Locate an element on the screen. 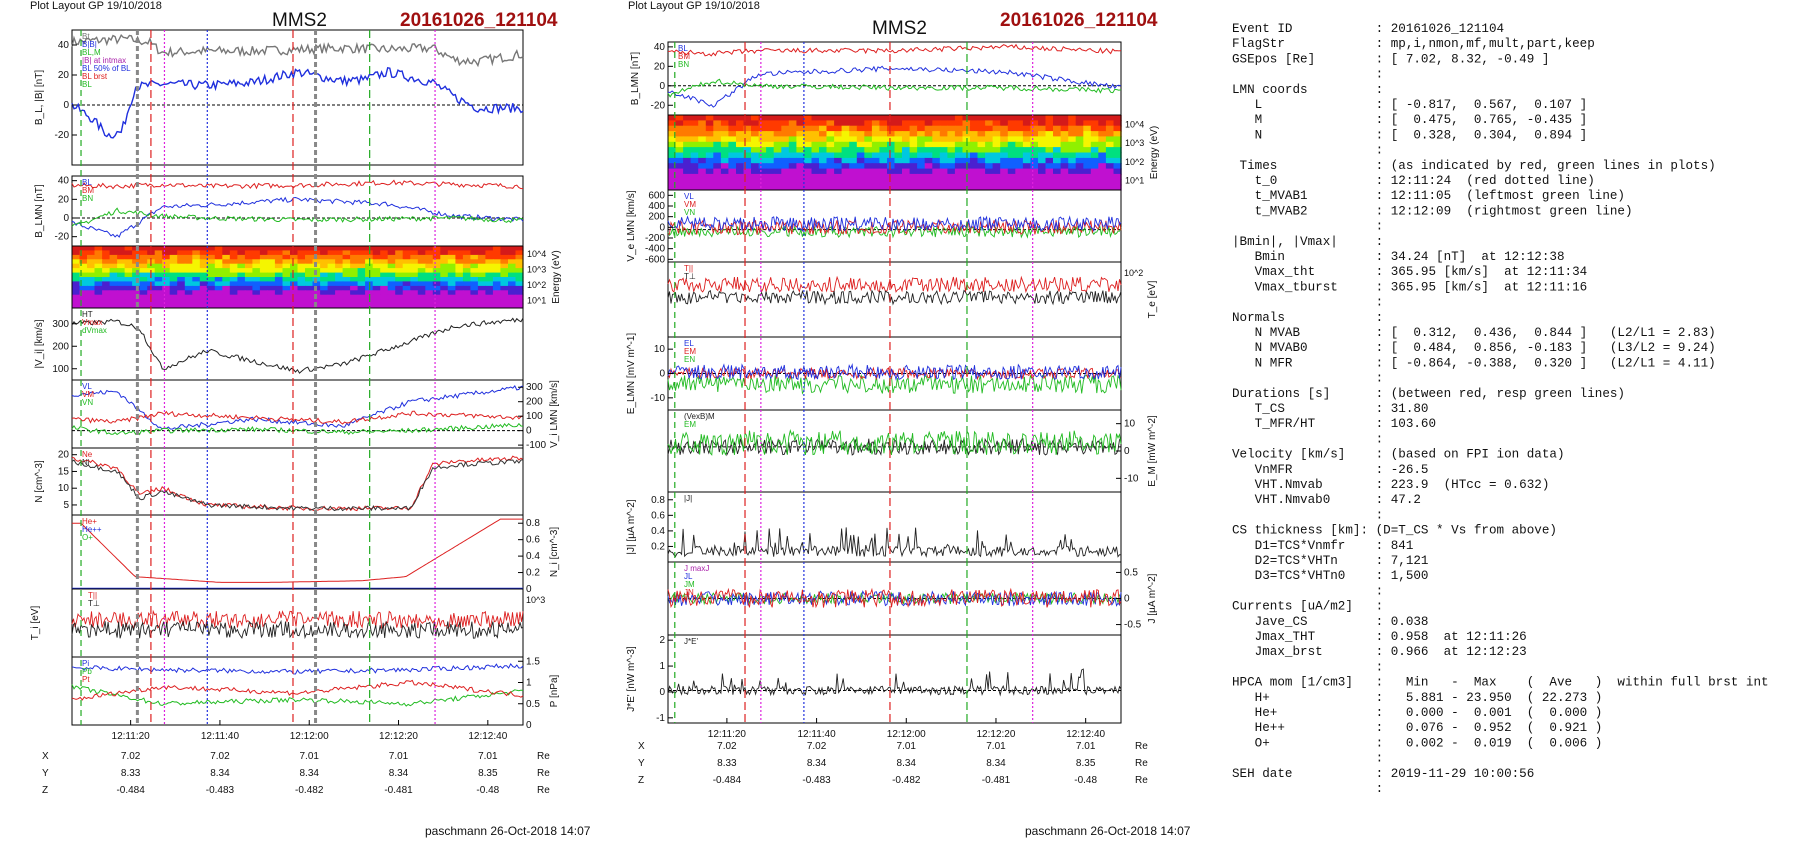 The width and height of the screenshot is (1804, 841). x-tick-label: 12:11:40 is located at coordinates (220, 736).